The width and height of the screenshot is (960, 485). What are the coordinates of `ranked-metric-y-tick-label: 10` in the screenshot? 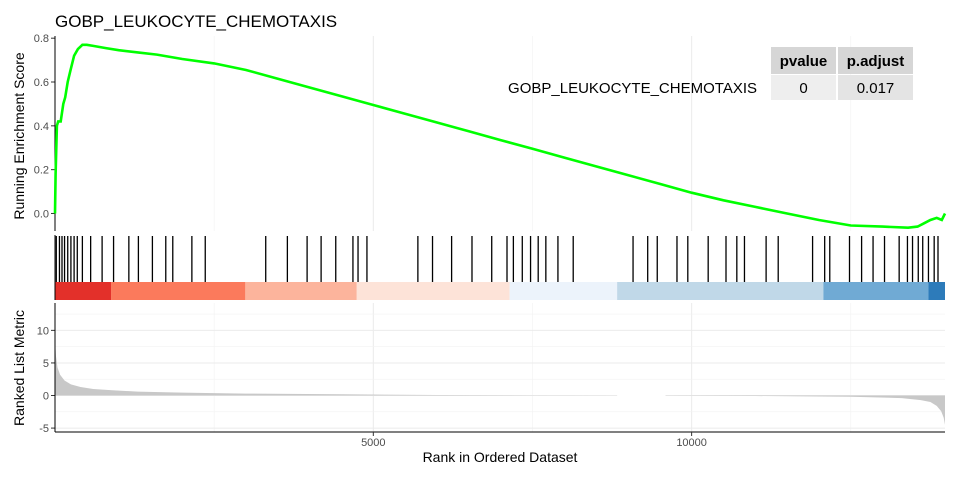 It's located at (43, 331).